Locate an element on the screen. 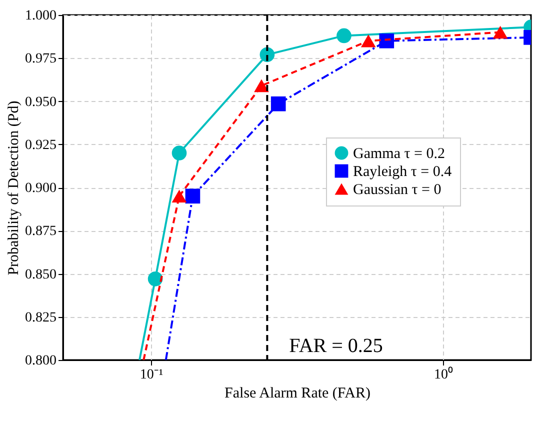  y-tick-label: 0.925 is located at coordinates (40, 145).